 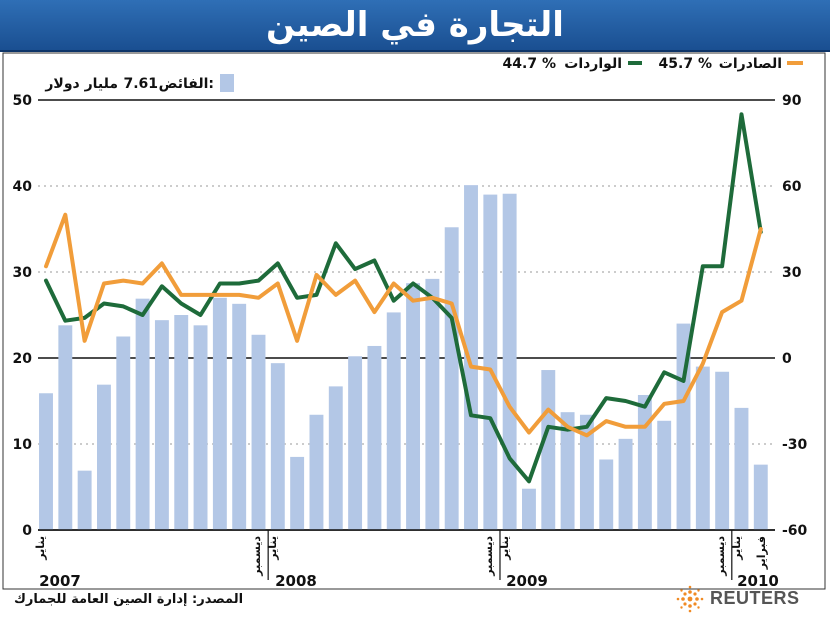 I want to click on reuters-logo-text: REUTERS, so click(x=755, y=598).